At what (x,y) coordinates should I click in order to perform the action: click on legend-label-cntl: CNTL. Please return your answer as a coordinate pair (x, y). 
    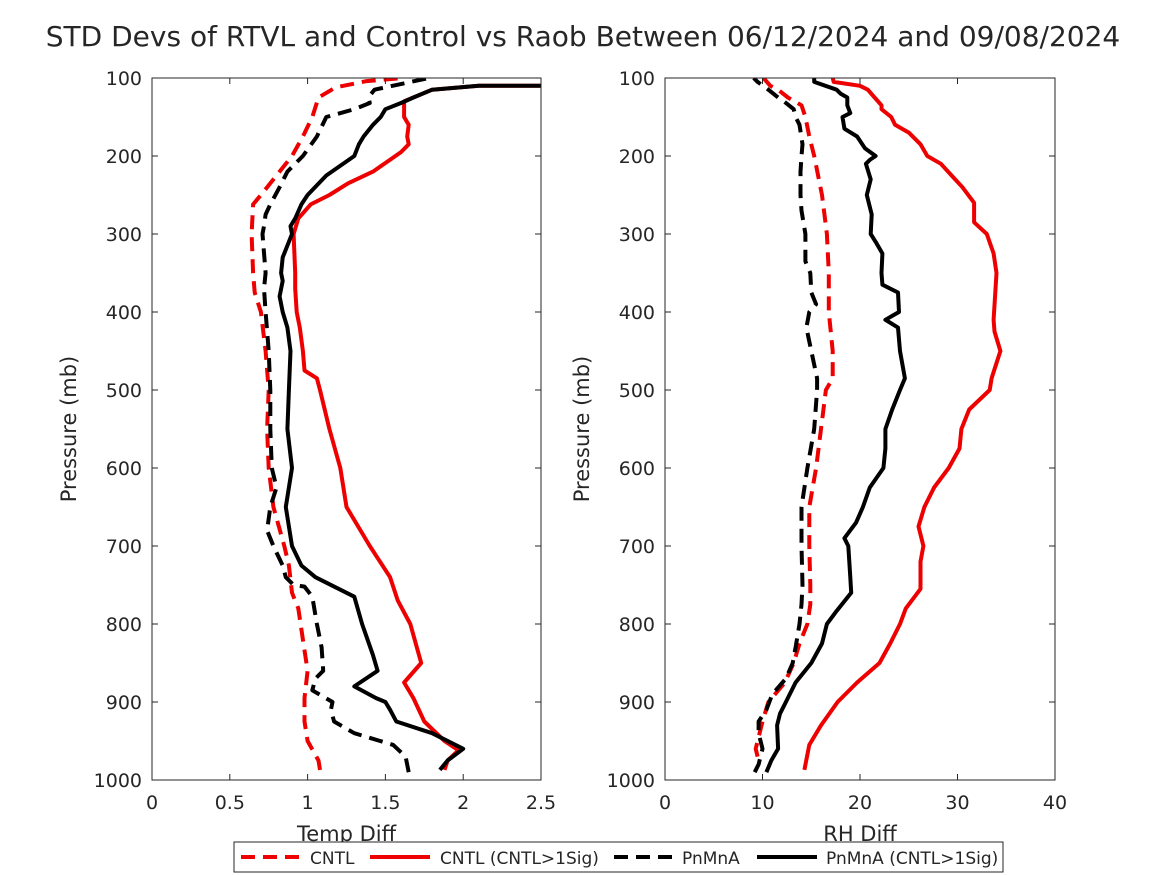
    Looking at the image, I should click on (332, 859).